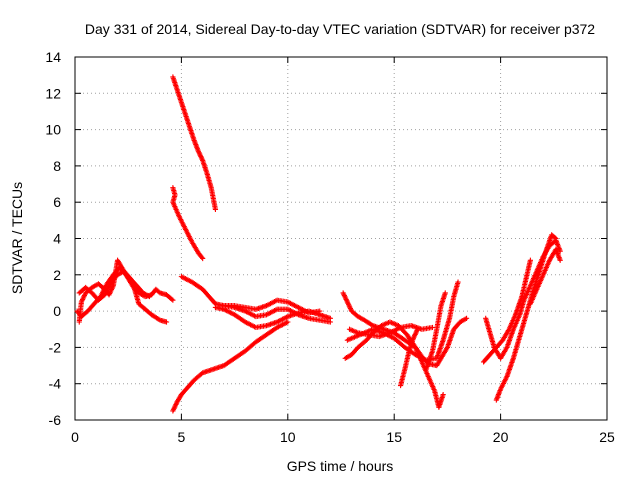 Image resolution: width=640 pixels, height=480 pixels. What do you see at coordinates (55, 384) in the screenshot?
I see `y-tick-label: -4` at bounding box center [55, 384].